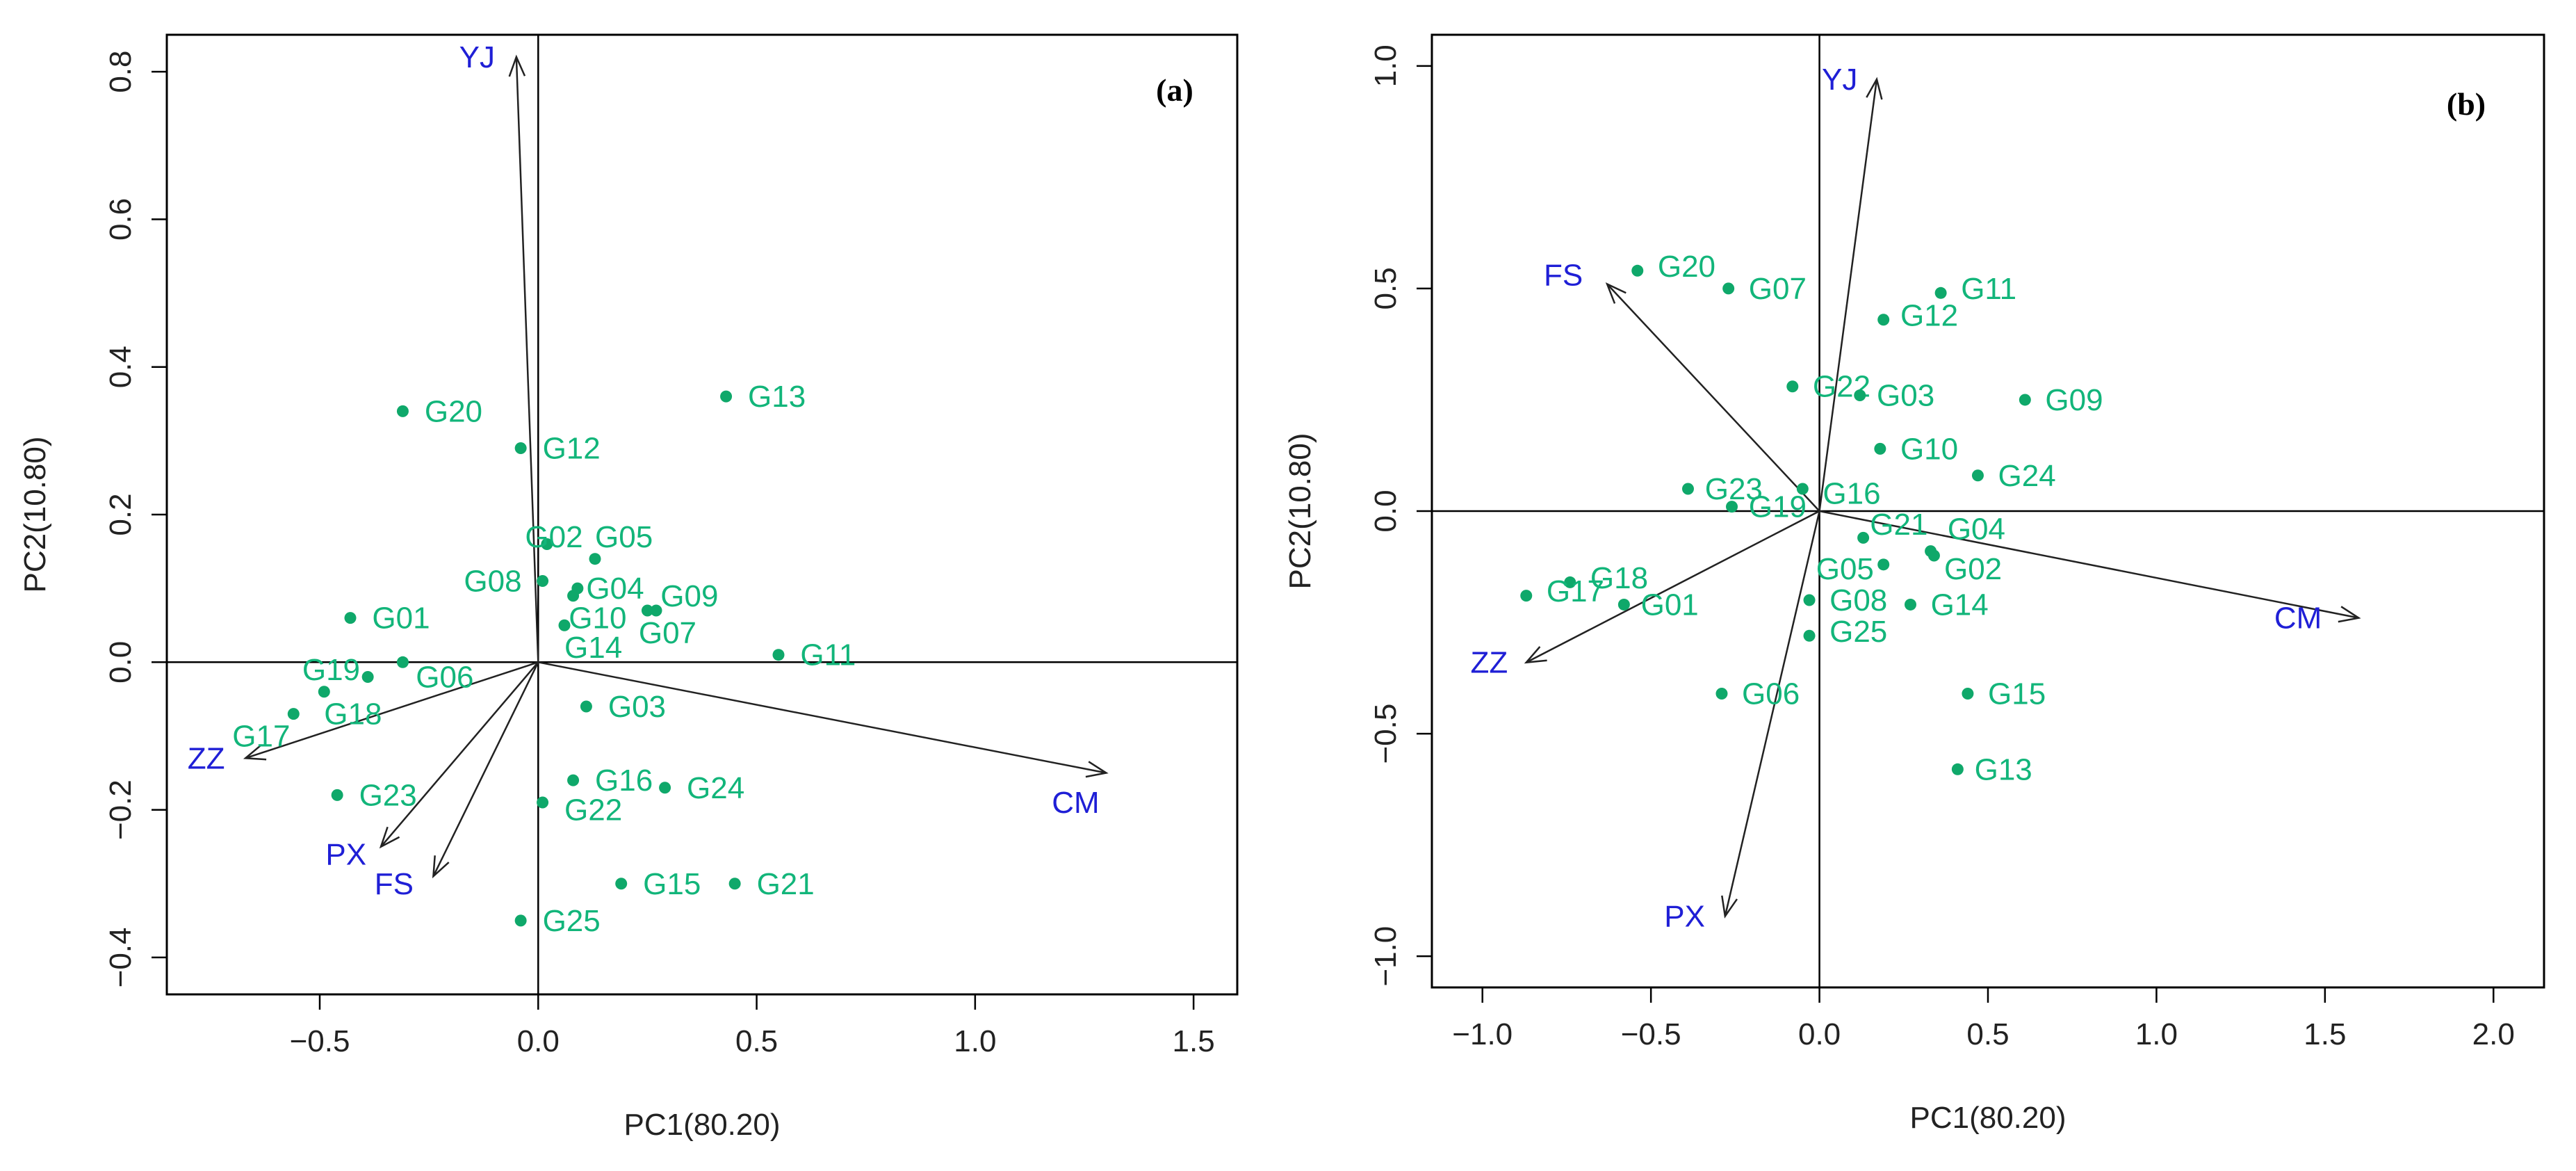 Image resolution: width=2576 pixels, height=1171 pixels. Describe the element at coordinates (2466, 104) in the screenshot. I see `panel-label: (b)` at that location.